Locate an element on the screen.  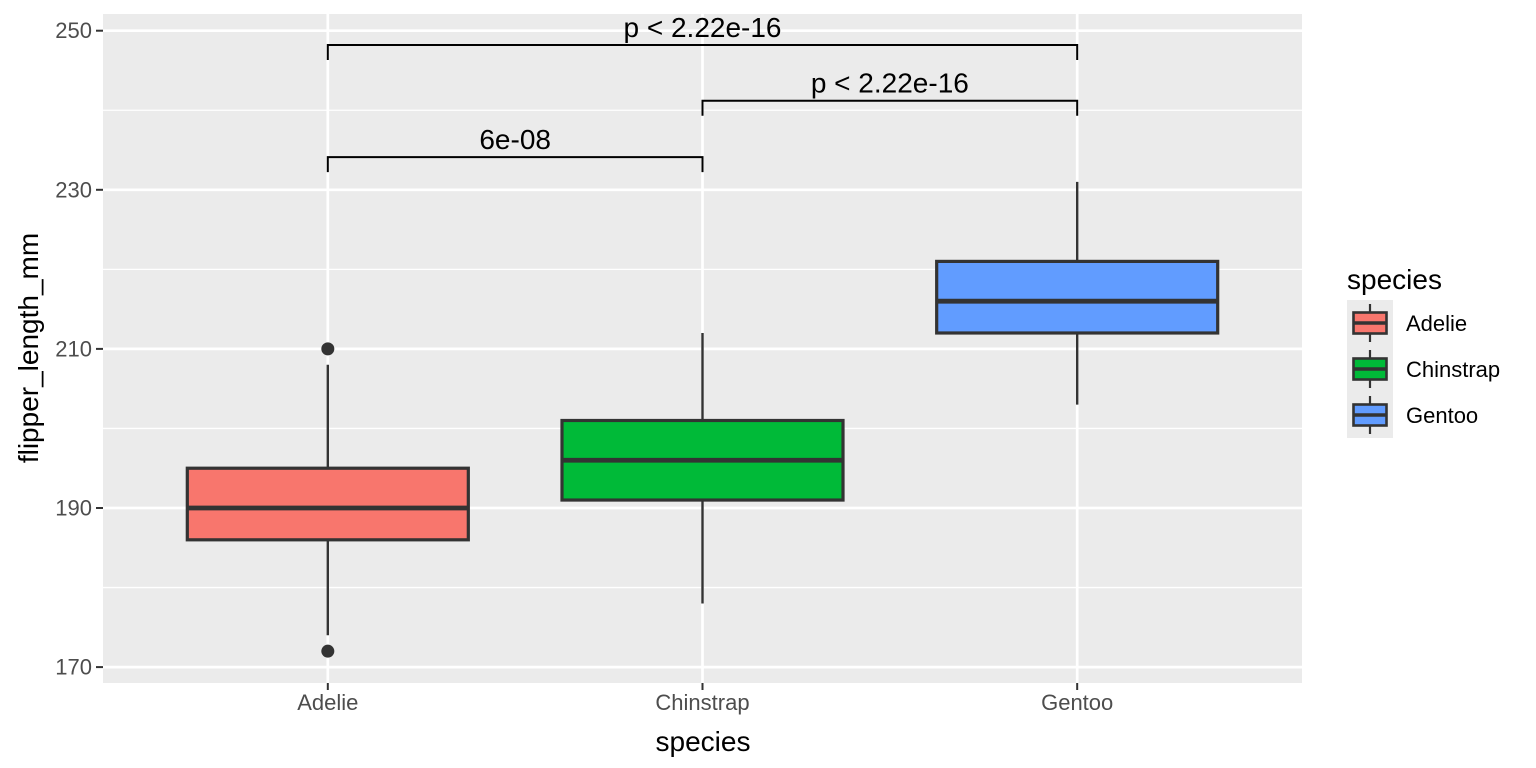
legend-title: species is located at coordinates (1394, 279).